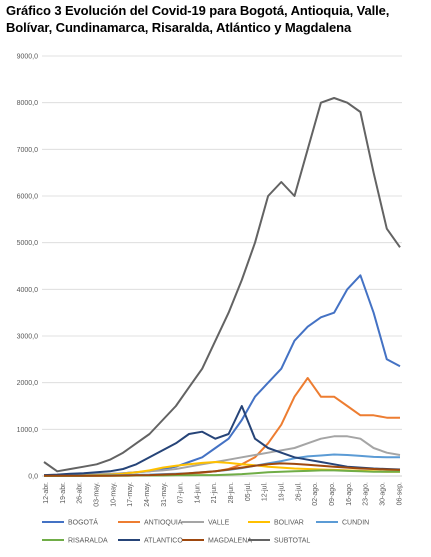 The width and height of the screenshot is (431, 557). What do you see at coordinates (28, 197) in the screenshot?
I see `y-tick-label: 6000,0` at bounding box center [28, 197].